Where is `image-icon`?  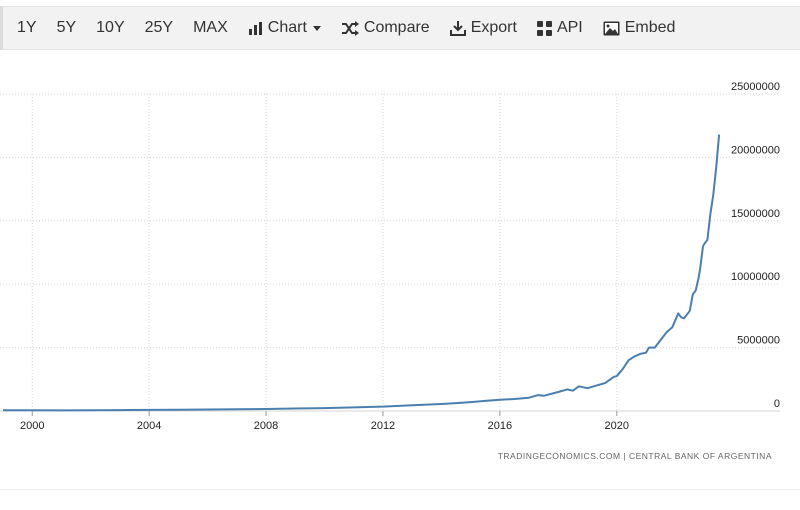
image-icon is located at coordinates (611, 28).